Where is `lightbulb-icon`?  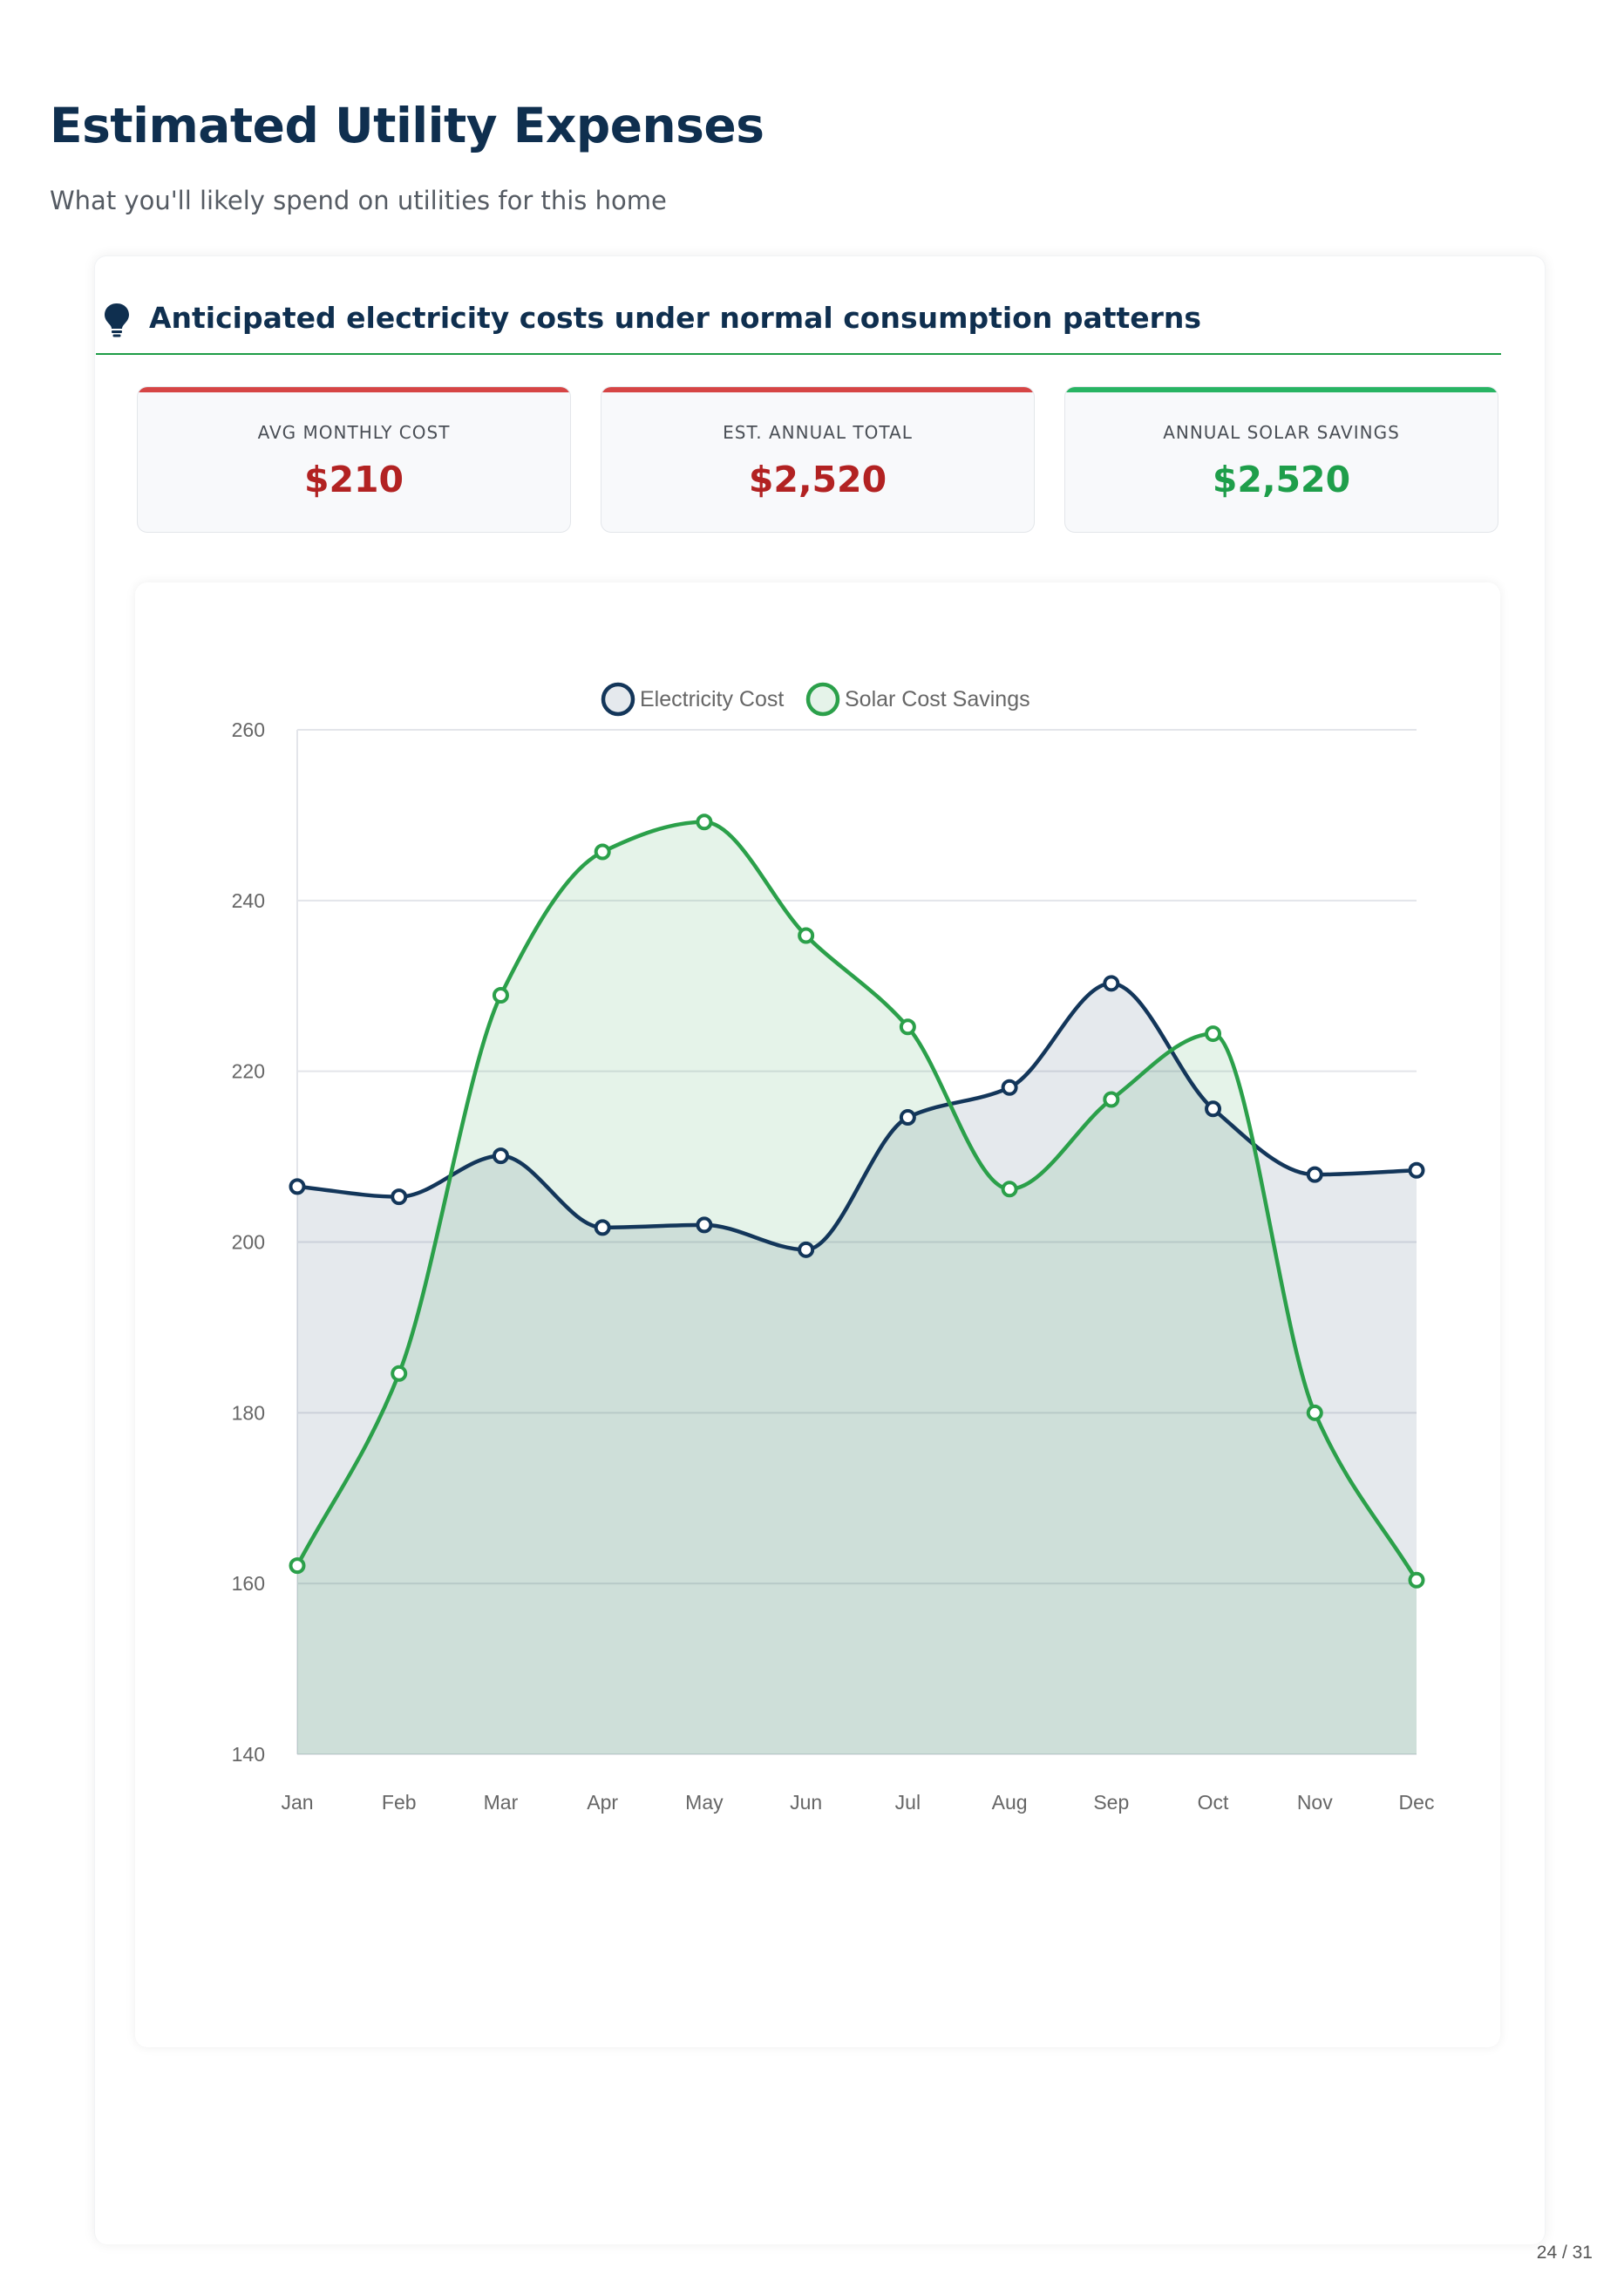 lightbulb-icon is located at coordinates (117, 320).